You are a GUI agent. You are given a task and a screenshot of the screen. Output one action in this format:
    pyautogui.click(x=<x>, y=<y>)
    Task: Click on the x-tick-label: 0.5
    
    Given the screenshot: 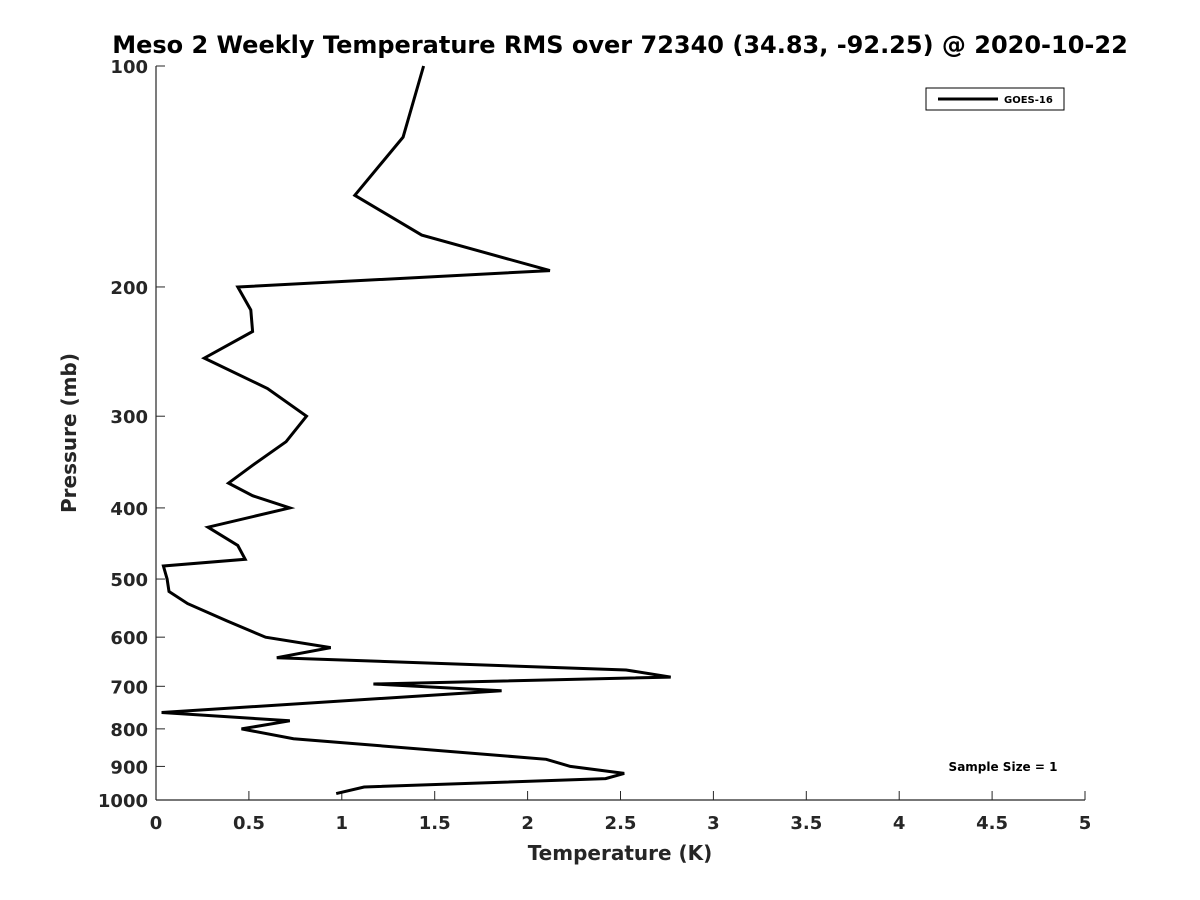 What is the action you would take?
    pyautogui.click(x=249, y=823)
    